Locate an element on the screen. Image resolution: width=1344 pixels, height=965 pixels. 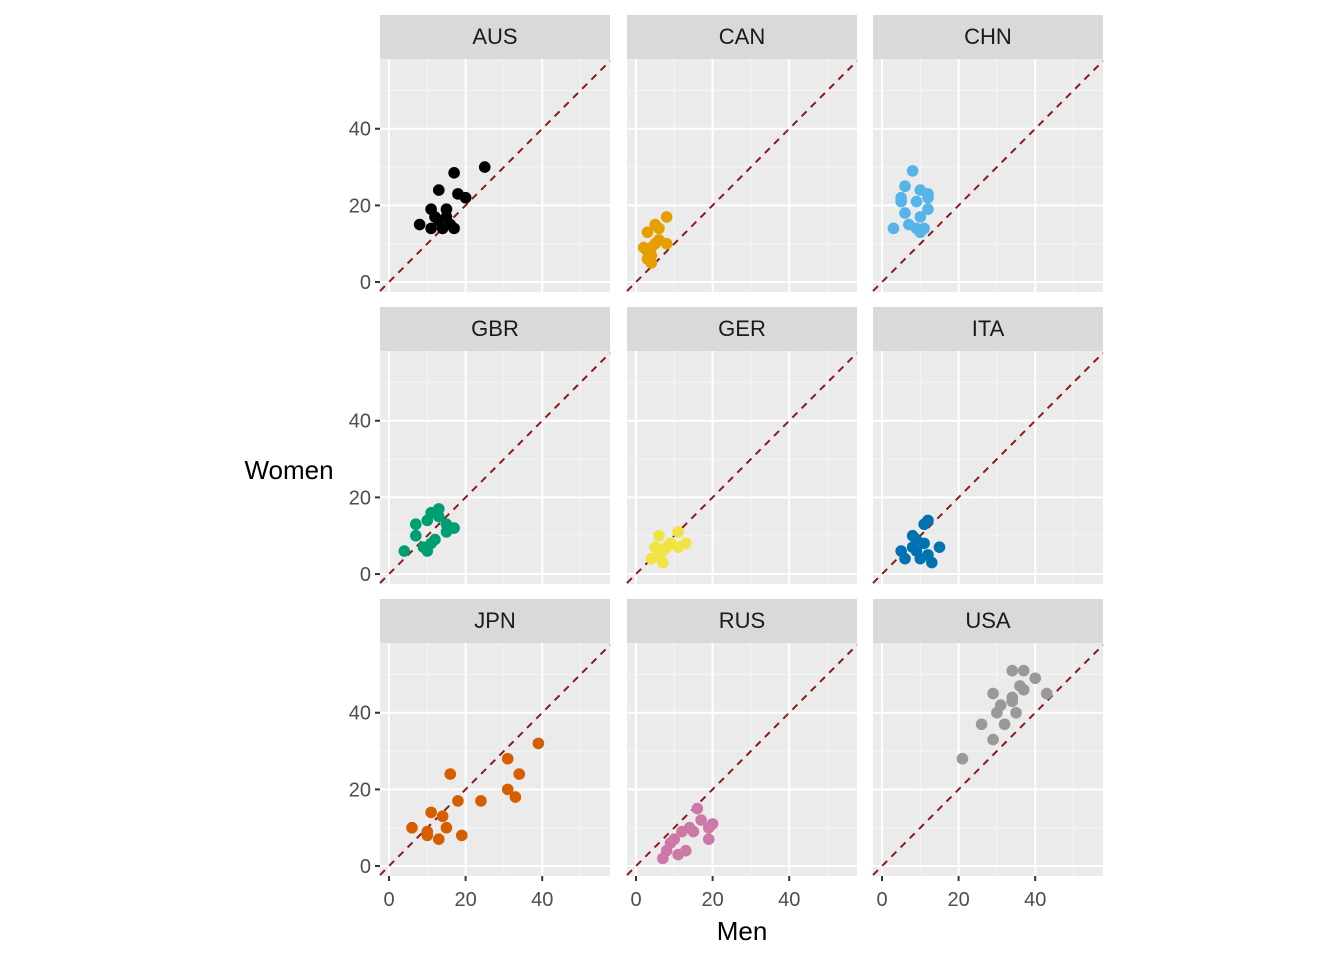
facet-panel-rus: RUS 0 20 40 is located at coordinates (742, 755).